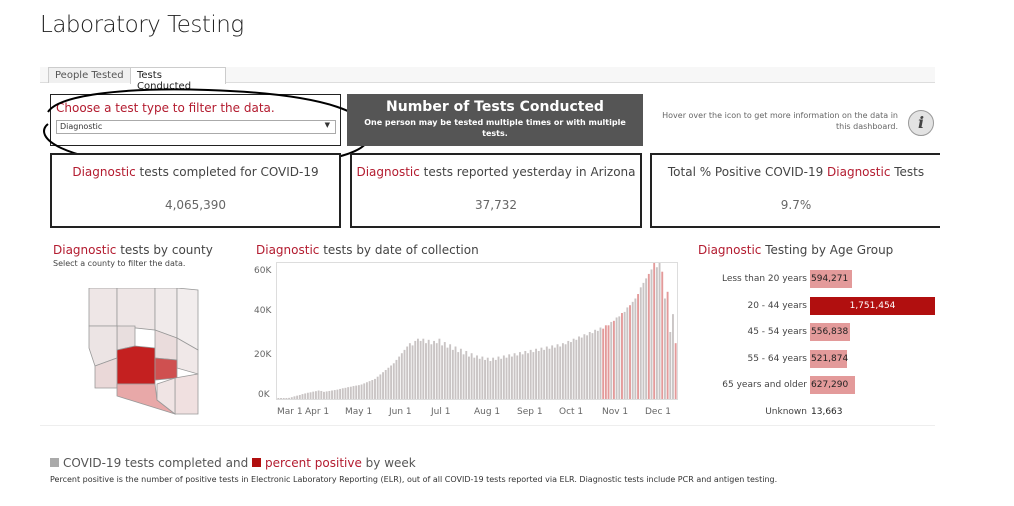 This screenshot has height=506, width=1014. I want to click on test-type-select: Diagnostic ▼, so click(196, 127).